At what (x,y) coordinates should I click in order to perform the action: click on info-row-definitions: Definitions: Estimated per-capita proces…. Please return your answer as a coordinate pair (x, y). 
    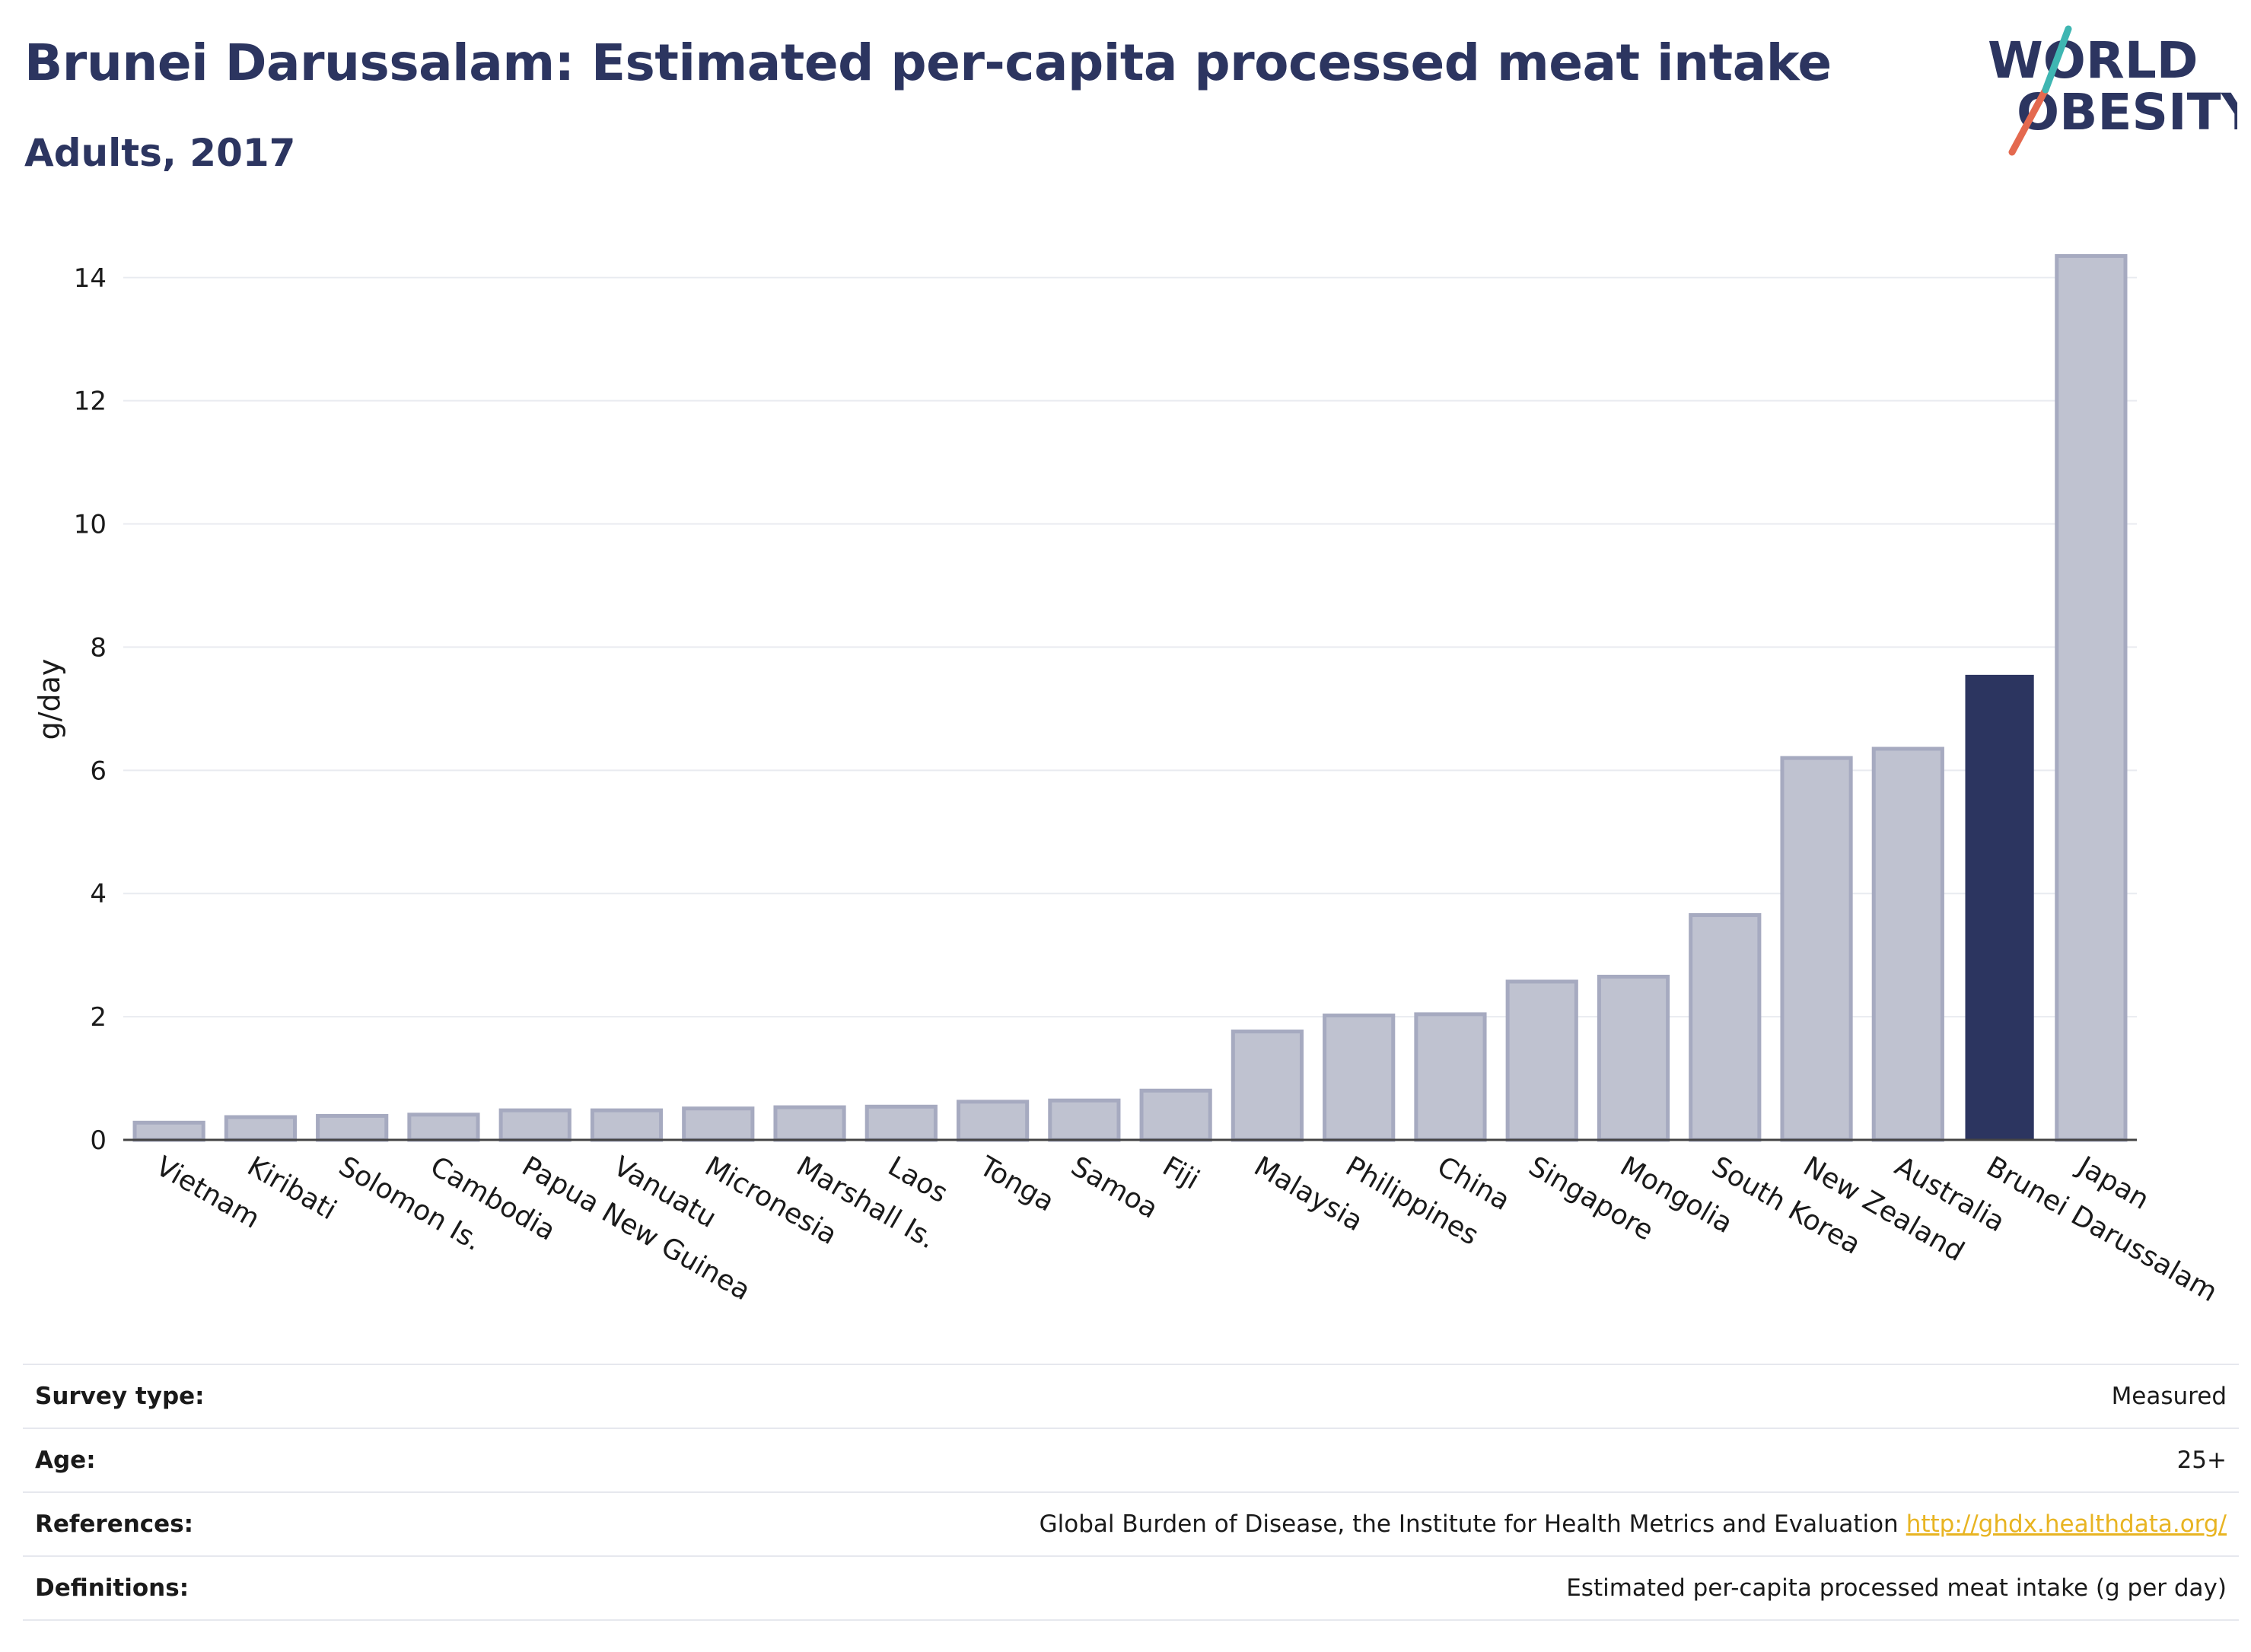
    Looking at the image, I should click on (1131, 1588).